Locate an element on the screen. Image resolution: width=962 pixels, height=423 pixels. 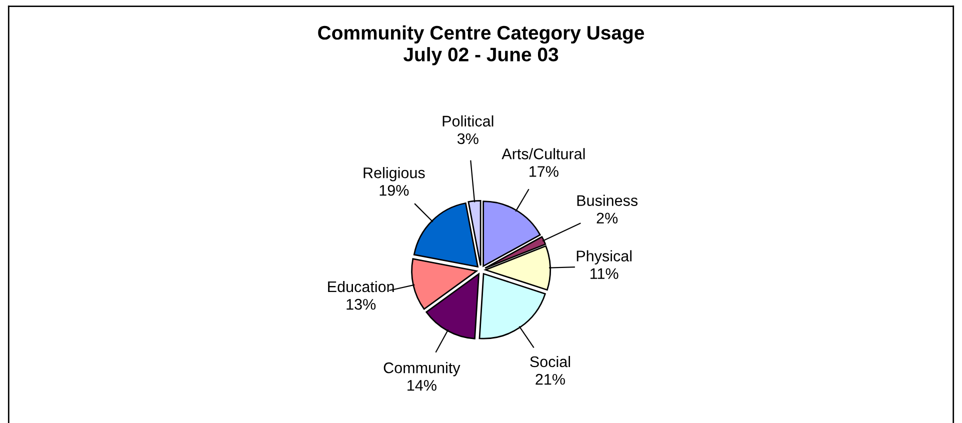
slice-label: Education is located at coordinates (361, 286).